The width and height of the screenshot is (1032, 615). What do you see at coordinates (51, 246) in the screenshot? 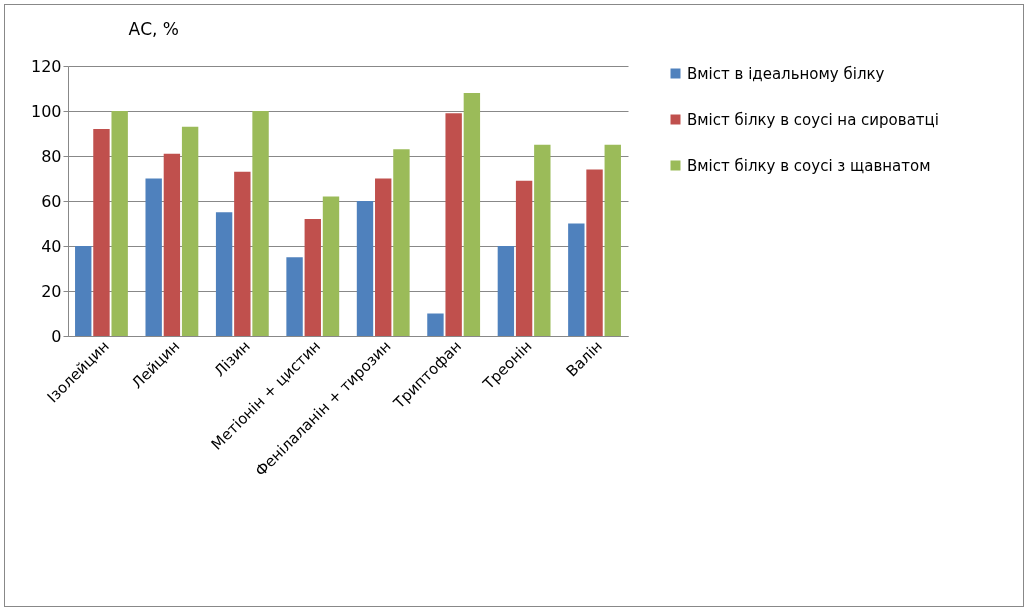
I see `y-tick-label: 40` at bounding box center [51, 246].